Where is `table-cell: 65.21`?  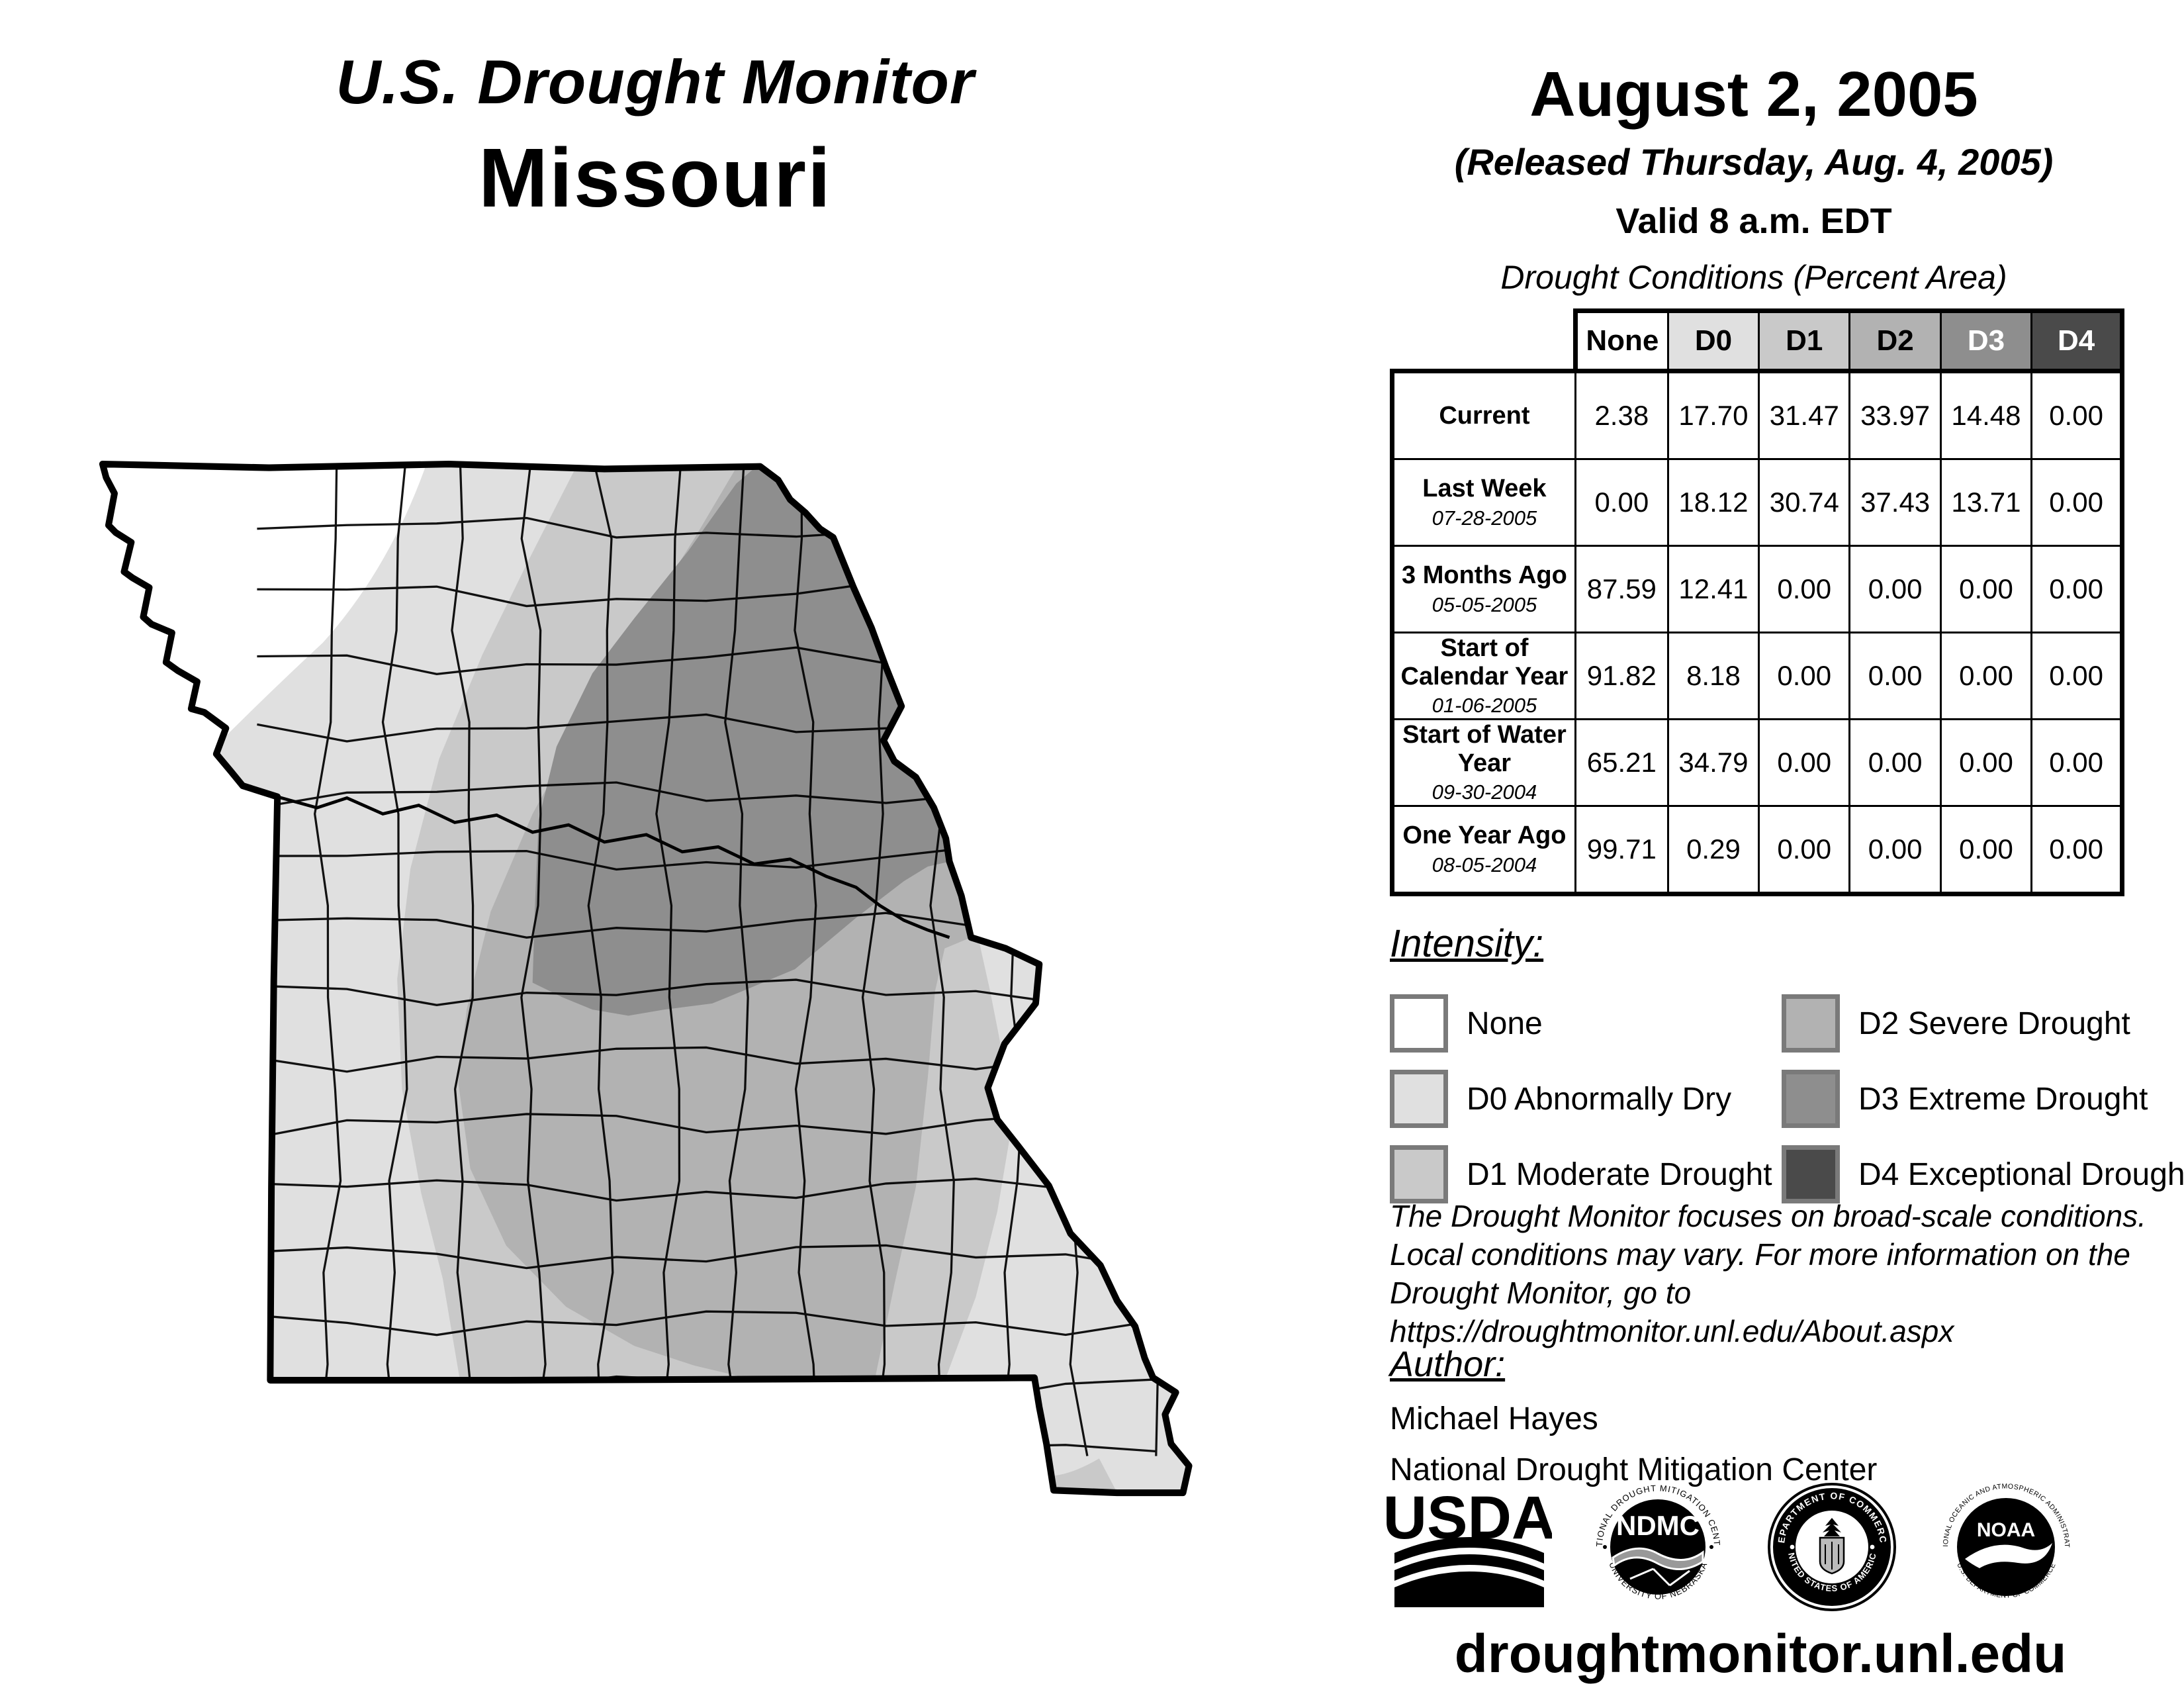 table-cell: 65.21 is located at coordinates (1621, 762).